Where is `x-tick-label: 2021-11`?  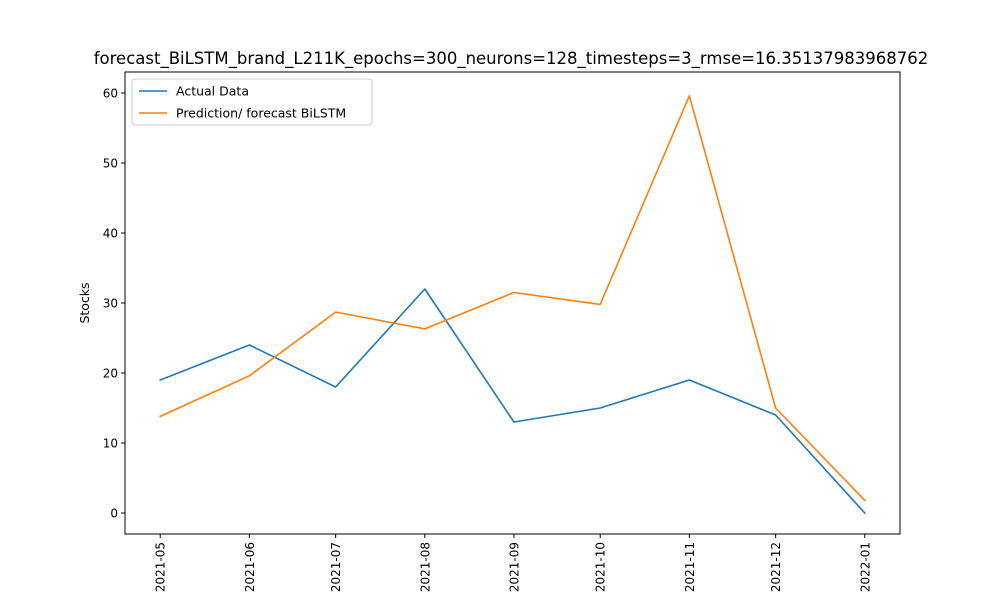 x-tick-label: 2021-11 is located at coordinates (690, 567).